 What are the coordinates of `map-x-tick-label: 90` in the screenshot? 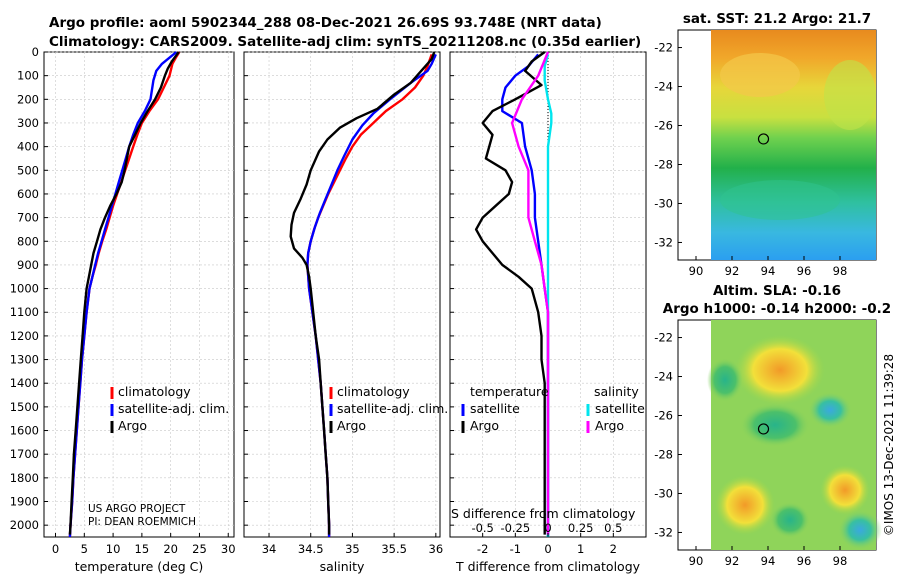 It's located at (696, 271).